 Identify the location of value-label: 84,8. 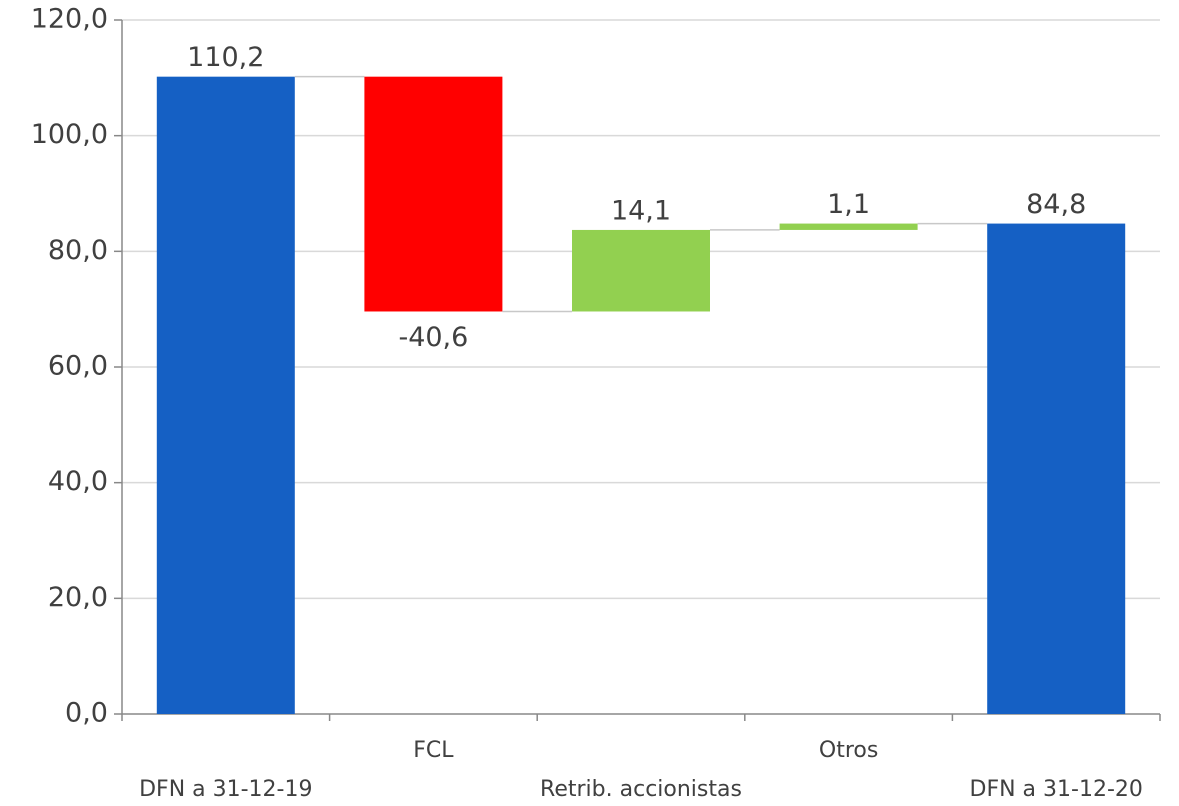
(1056, 204).